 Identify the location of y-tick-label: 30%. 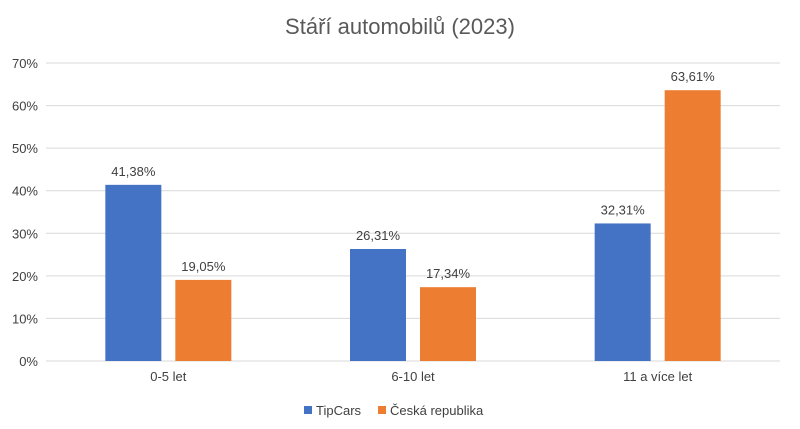
(25, 233).